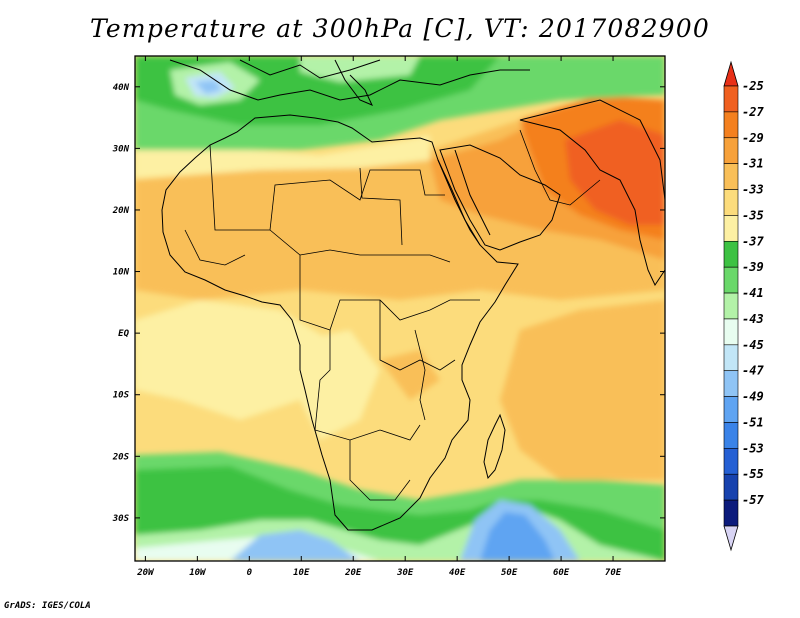 The image size is (800, 618). Describe the element at coordinates (753, 112) in the screenshot. I see `colorbar-label: -27` at that location.